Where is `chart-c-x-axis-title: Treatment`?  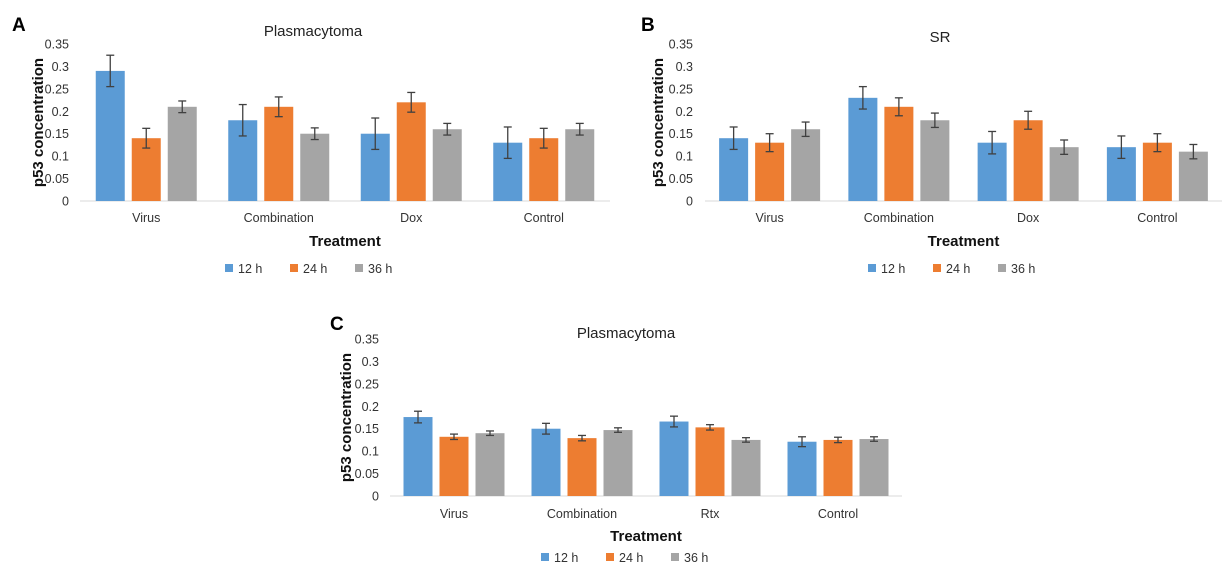
chart-c-x-axis-title: Treatment is located at coordinates (646, 536).